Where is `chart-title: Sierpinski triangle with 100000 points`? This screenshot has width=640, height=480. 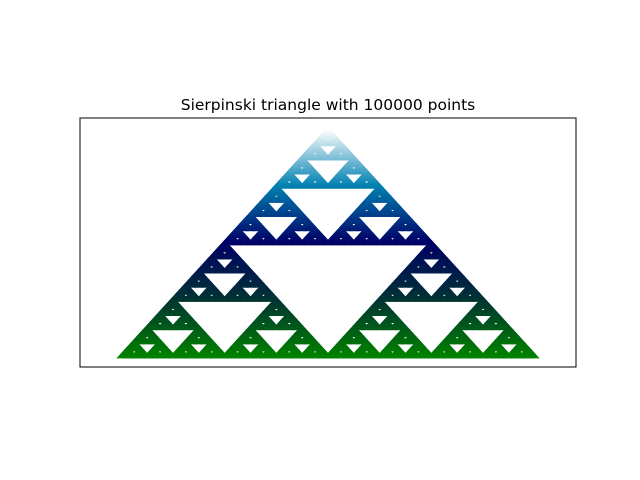 chart-title: Sierpinski triangle with 100000 points is located at coordinates (328, 105).